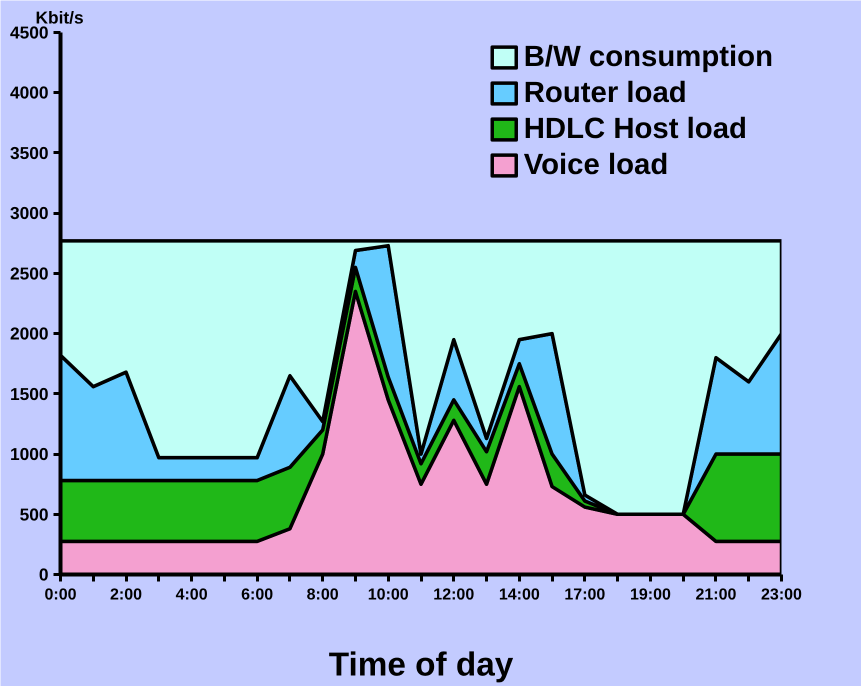 Image resolution: width=861 pixels, height=686 pixels. What do you see at coordinates (29, 273) in the screenshot?
I see `y-tick-label: 2500` at bounding box center [29, 273].